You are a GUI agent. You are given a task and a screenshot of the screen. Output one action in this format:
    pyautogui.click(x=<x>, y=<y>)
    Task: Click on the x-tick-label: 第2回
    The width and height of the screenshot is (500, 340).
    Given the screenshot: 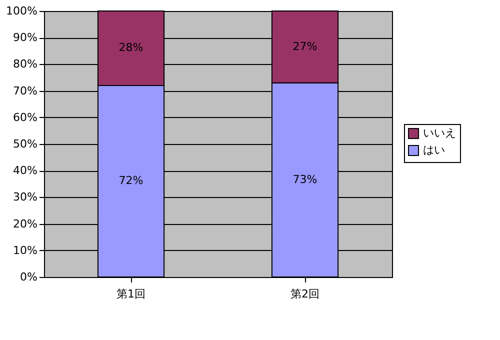 What is the action you would take?
    pyautogui.click(x=305, y=294)
    